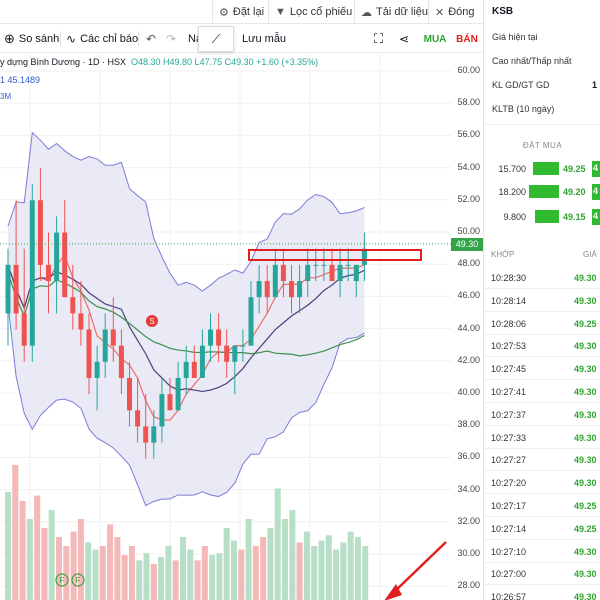 The height and width of the screenshot is (600, 600). I want to click on trade-time: 10:27:14, so click(509, 528).